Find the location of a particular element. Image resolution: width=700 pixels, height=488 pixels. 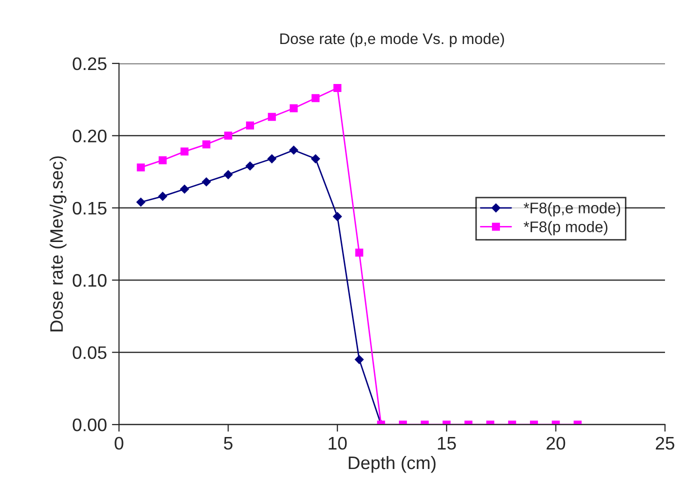

y-tick-label: 0.05 is located at coordinates (89, 353).